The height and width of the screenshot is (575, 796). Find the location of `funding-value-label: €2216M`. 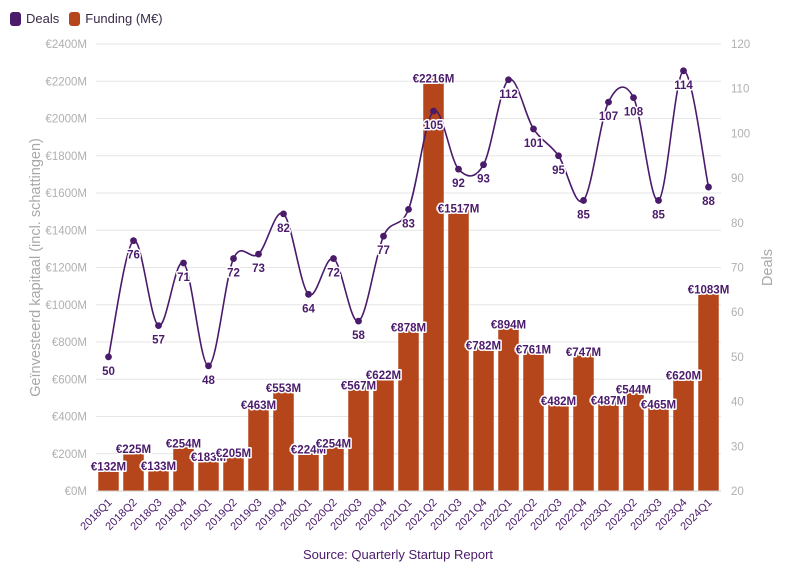

funding-value-label: €2216M is located at coordinates (434, 79).